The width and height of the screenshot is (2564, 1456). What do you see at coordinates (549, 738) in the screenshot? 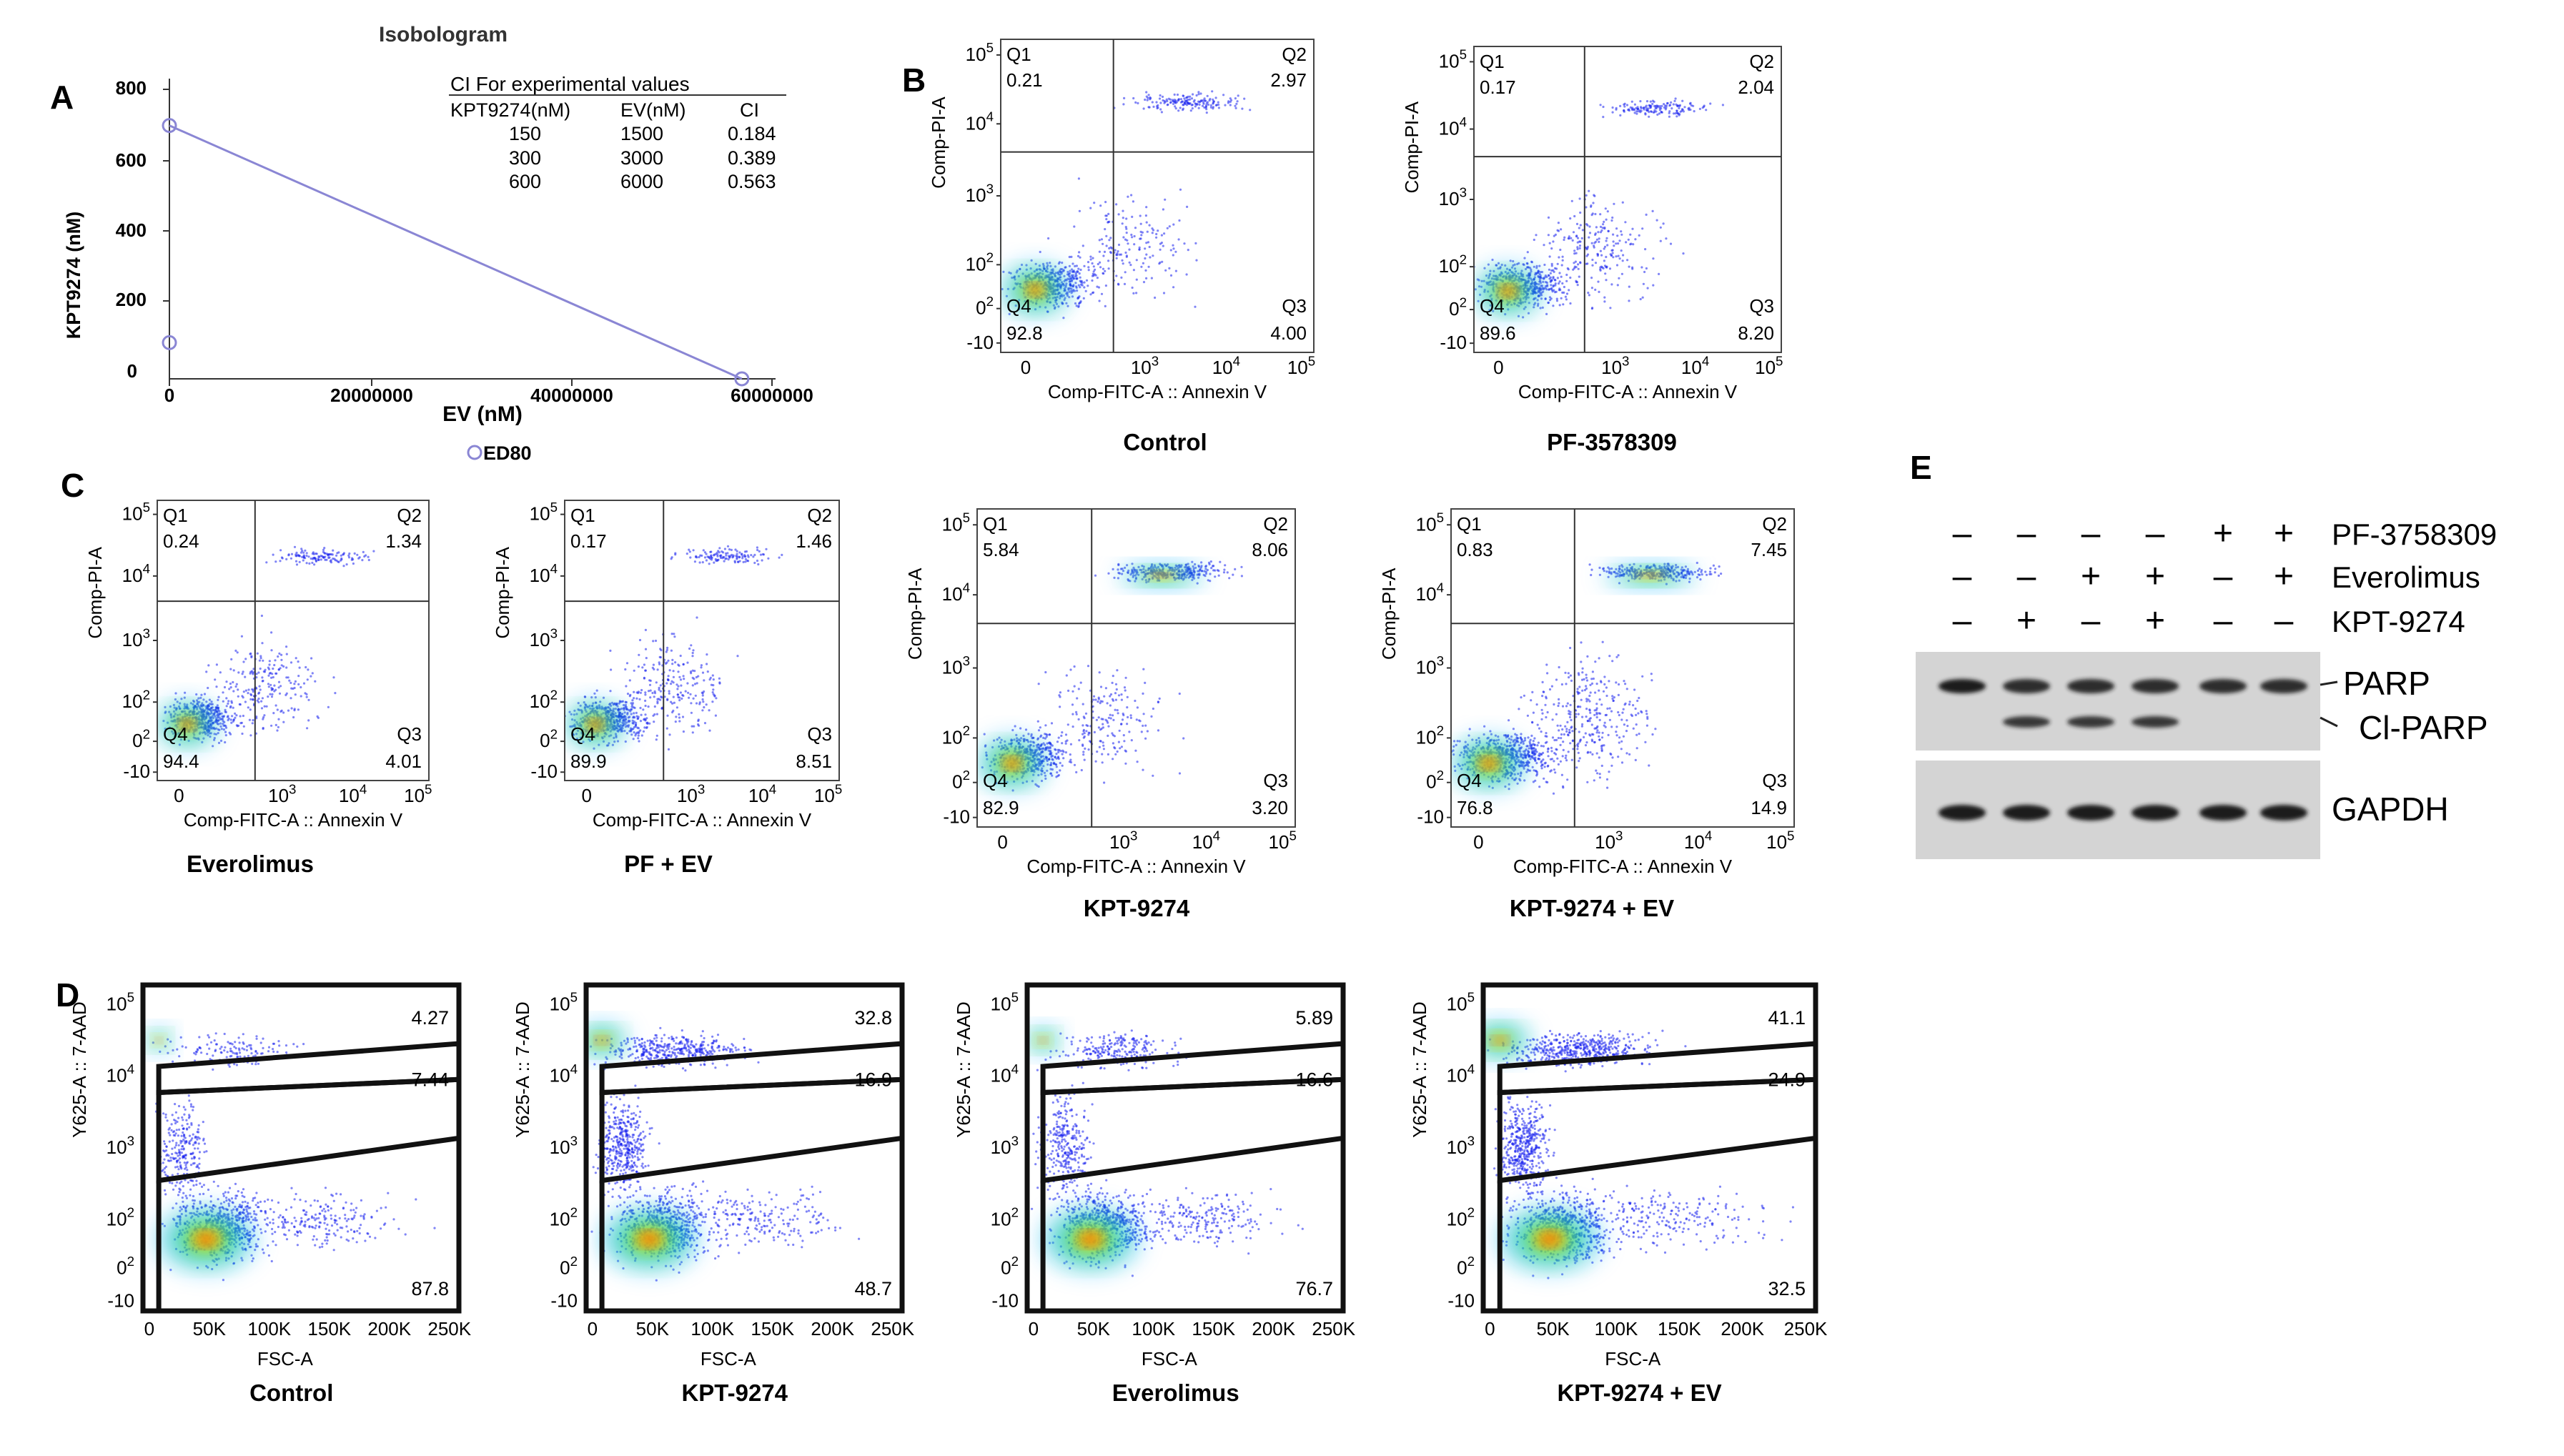
I see `y-tick: 02` at bounding box center [549, 738].